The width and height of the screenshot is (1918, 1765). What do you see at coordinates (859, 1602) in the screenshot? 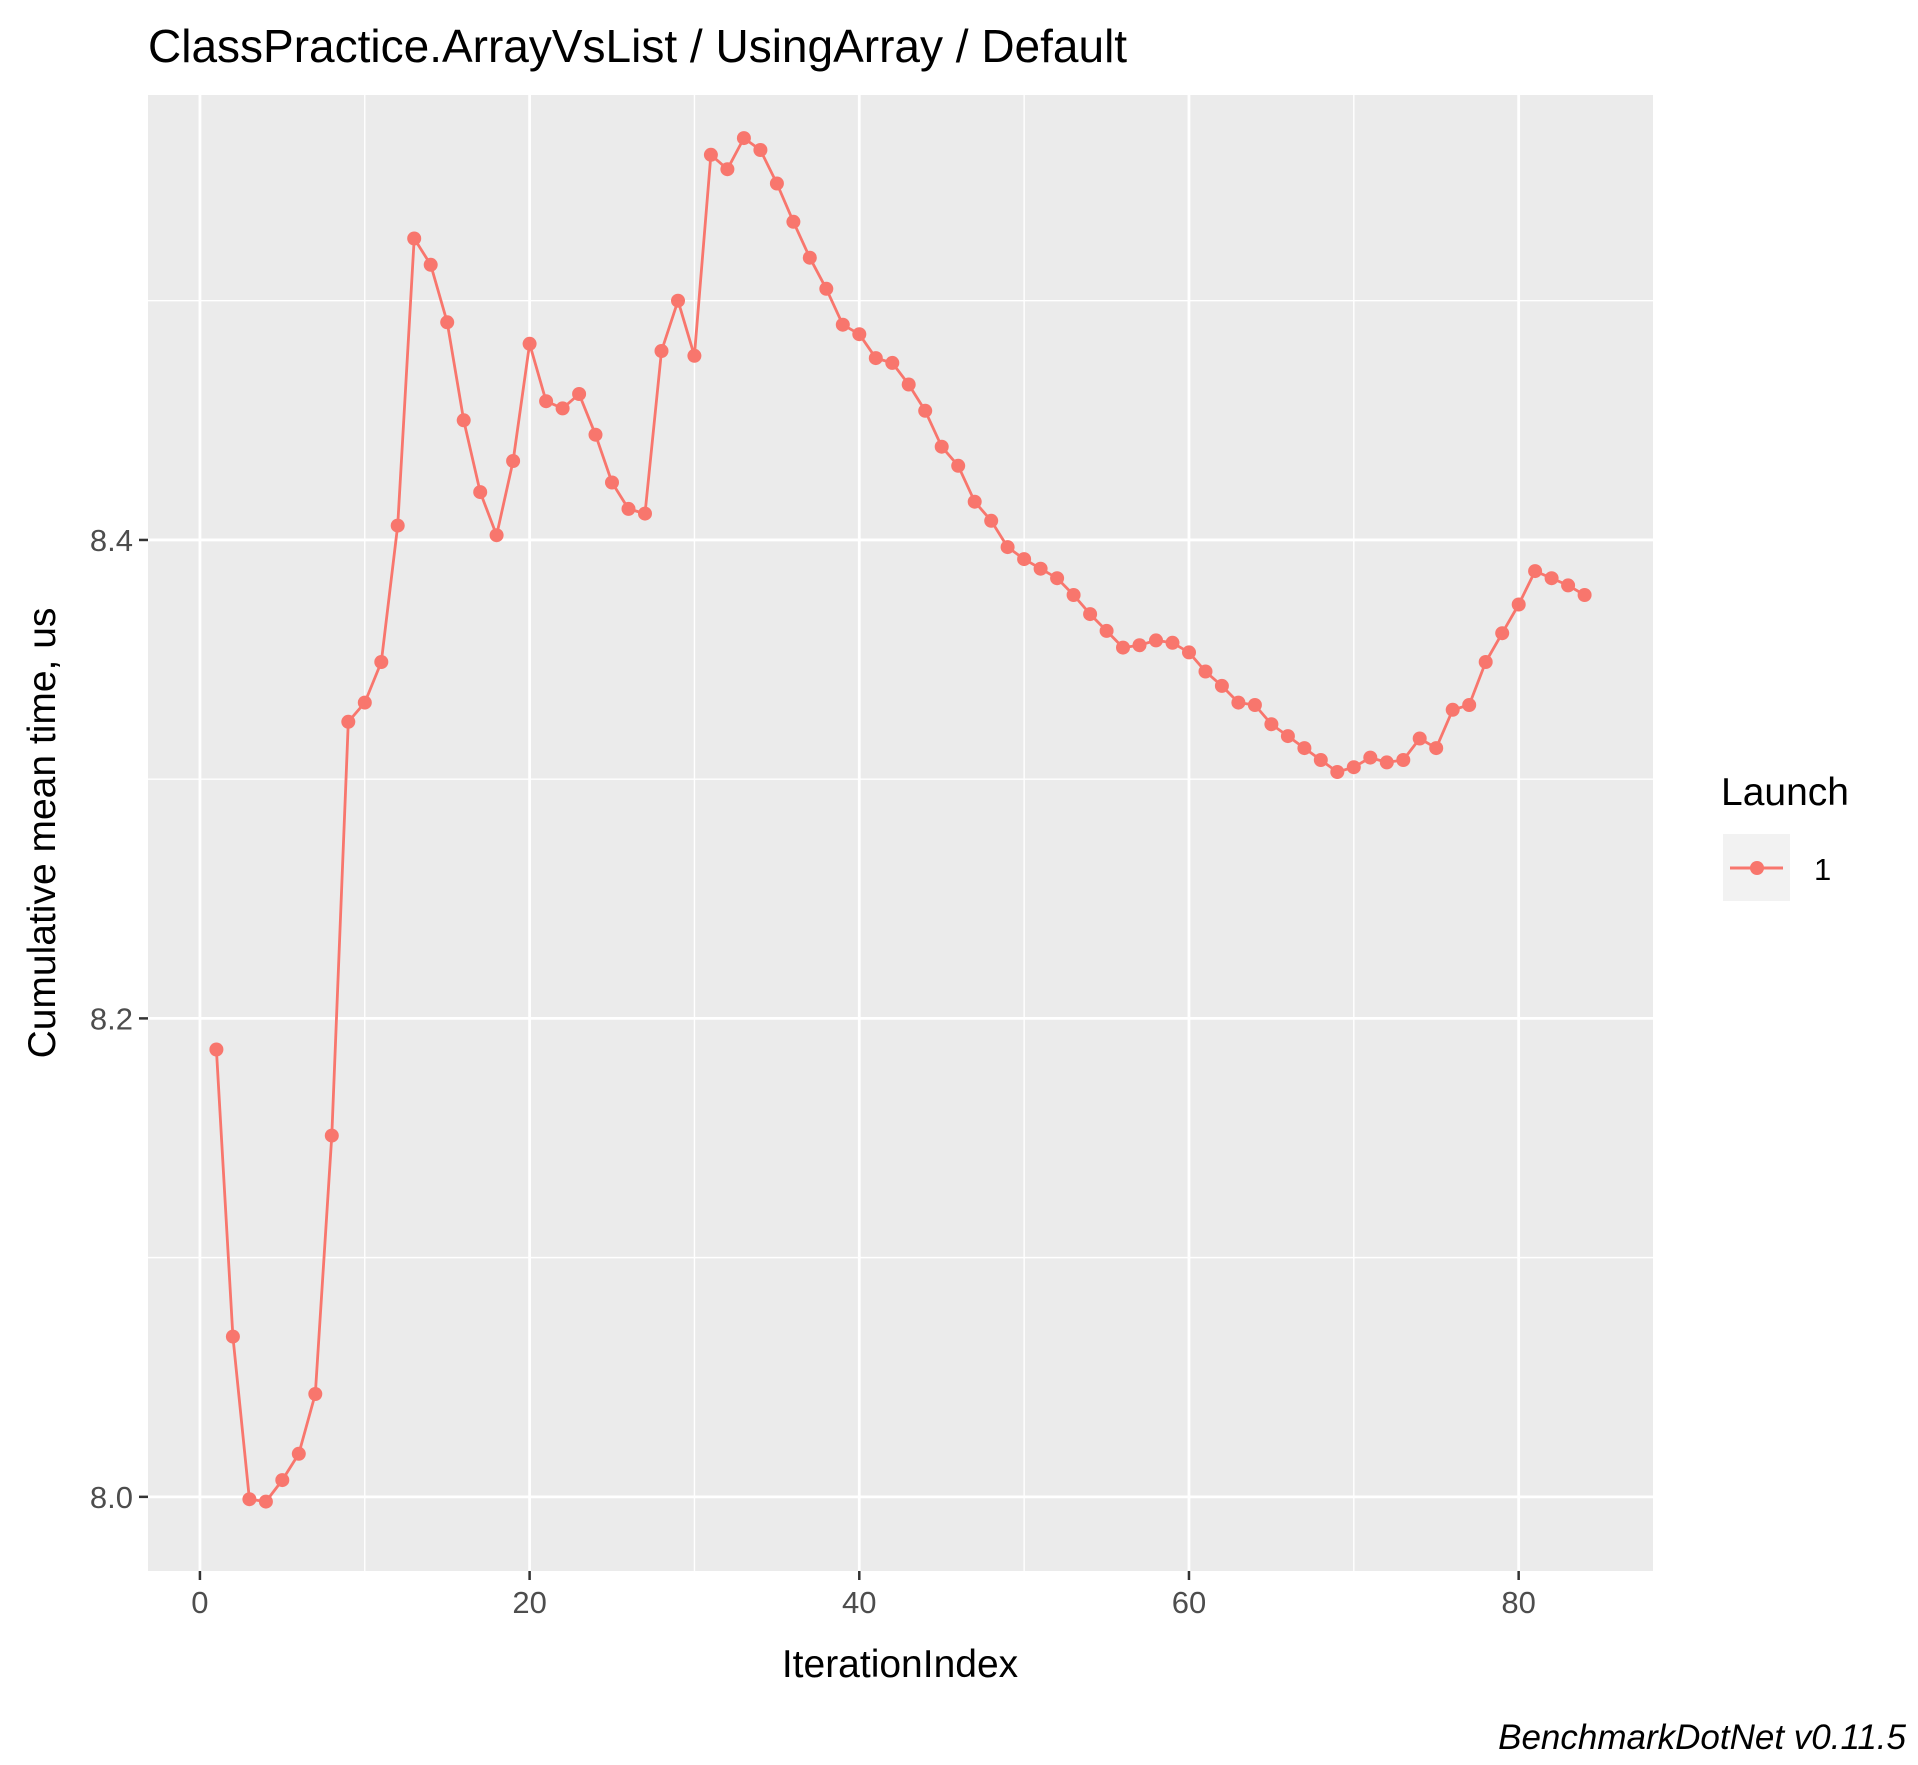
I see `x-tick-label-2: 40` at bounding box center [859, 1602].